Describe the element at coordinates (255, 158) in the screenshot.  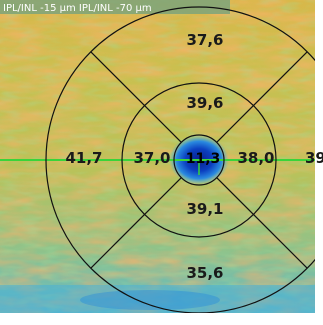
I see `value-nasal-inner: 38,0` at that location.